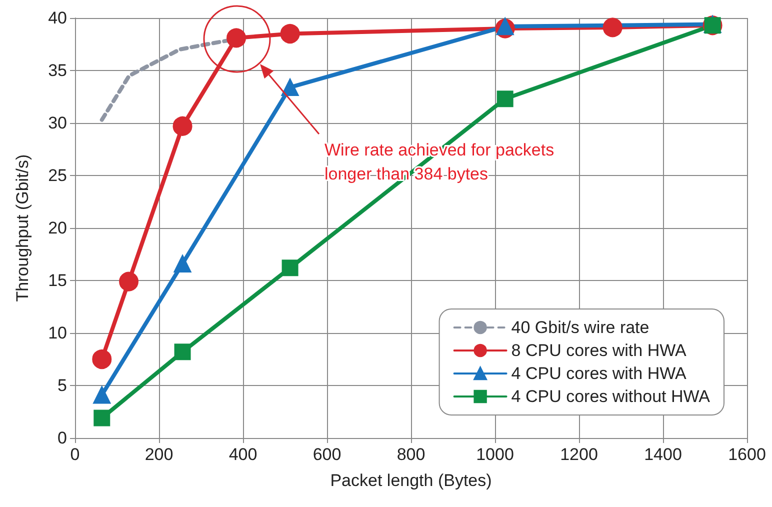 The height and width of the screenshot is (507, 772). I want to click on y-tick-label: 10, so click(57, 333).